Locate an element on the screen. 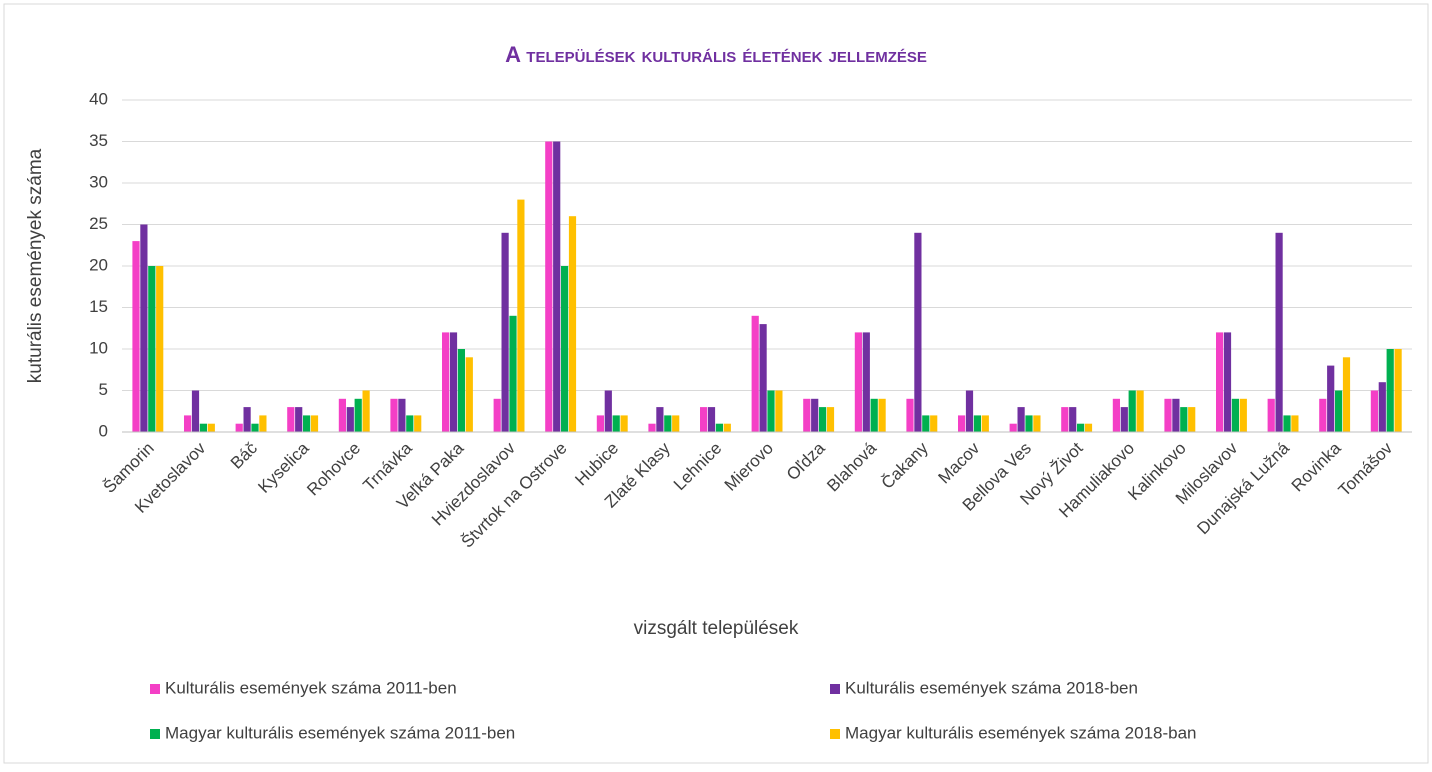  x-axis-title: vizsgált települések is located at coordinates (716, 628).